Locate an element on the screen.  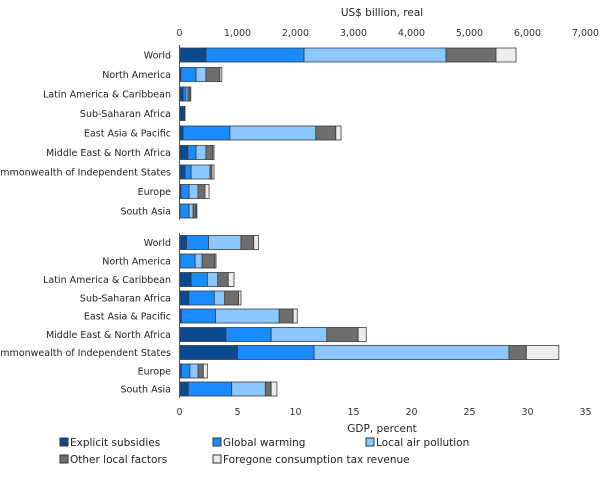
tick-label: 5,000 is located at coordinates (469, 33).